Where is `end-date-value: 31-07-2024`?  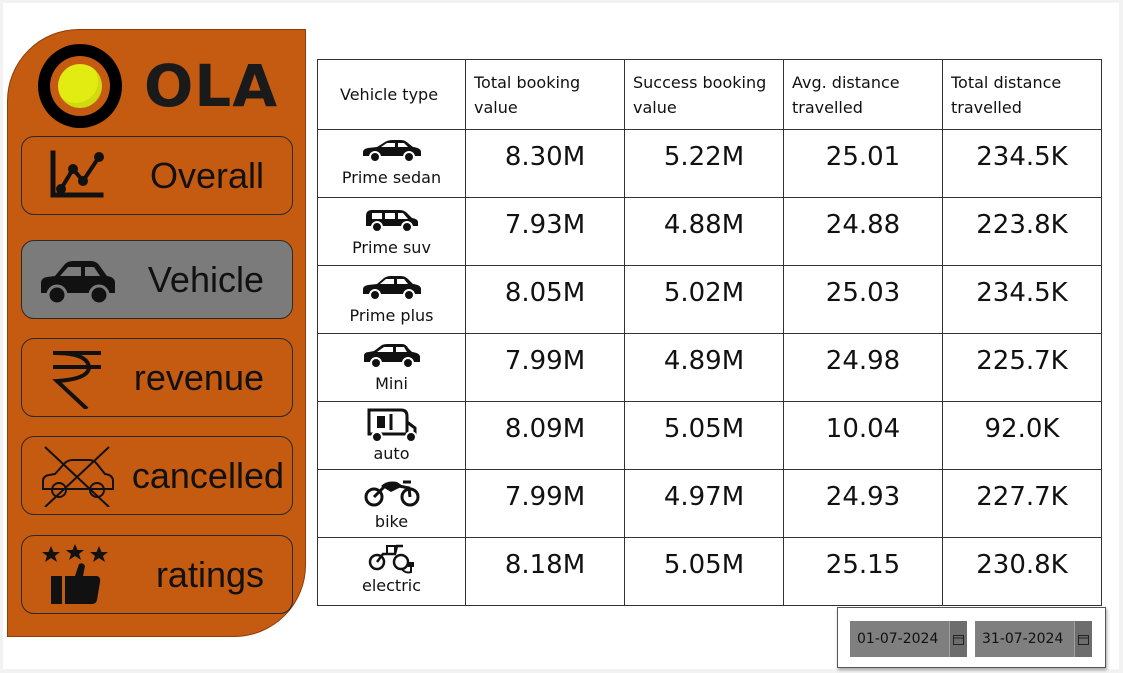
end-date-value: 31-07-2024 is located at coordinates (1023, 639).